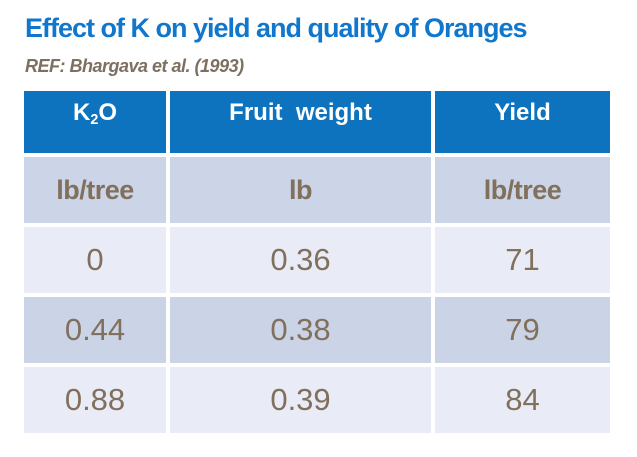 The width and height of the screenshot is (637, 457). I want to click on column-header-k2o: K2O, so click(95, 122).